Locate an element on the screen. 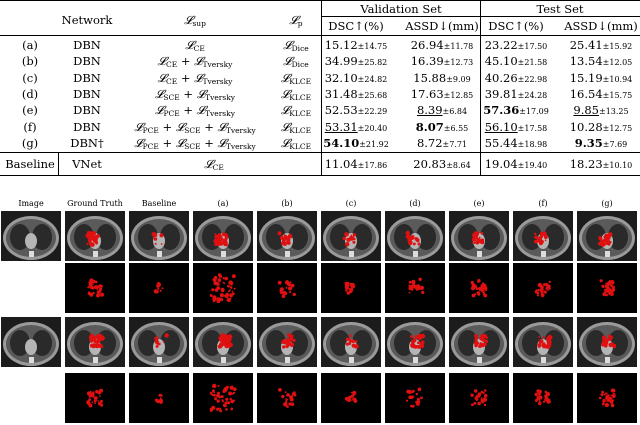 This screenshot has height=425, width=640. baseline-test-assd-value: 18.23 is located at coordinates (586, 164).